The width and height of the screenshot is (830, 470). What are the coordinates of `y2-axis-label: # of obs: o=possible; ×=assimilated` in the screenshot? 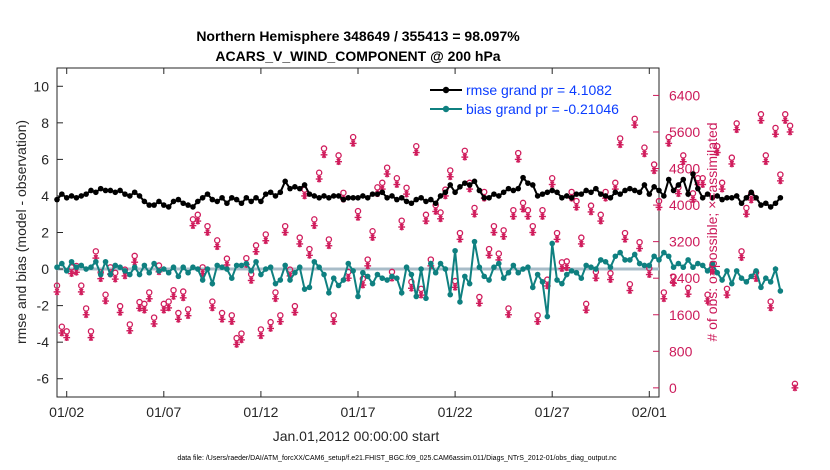 It's located at (712, 231).